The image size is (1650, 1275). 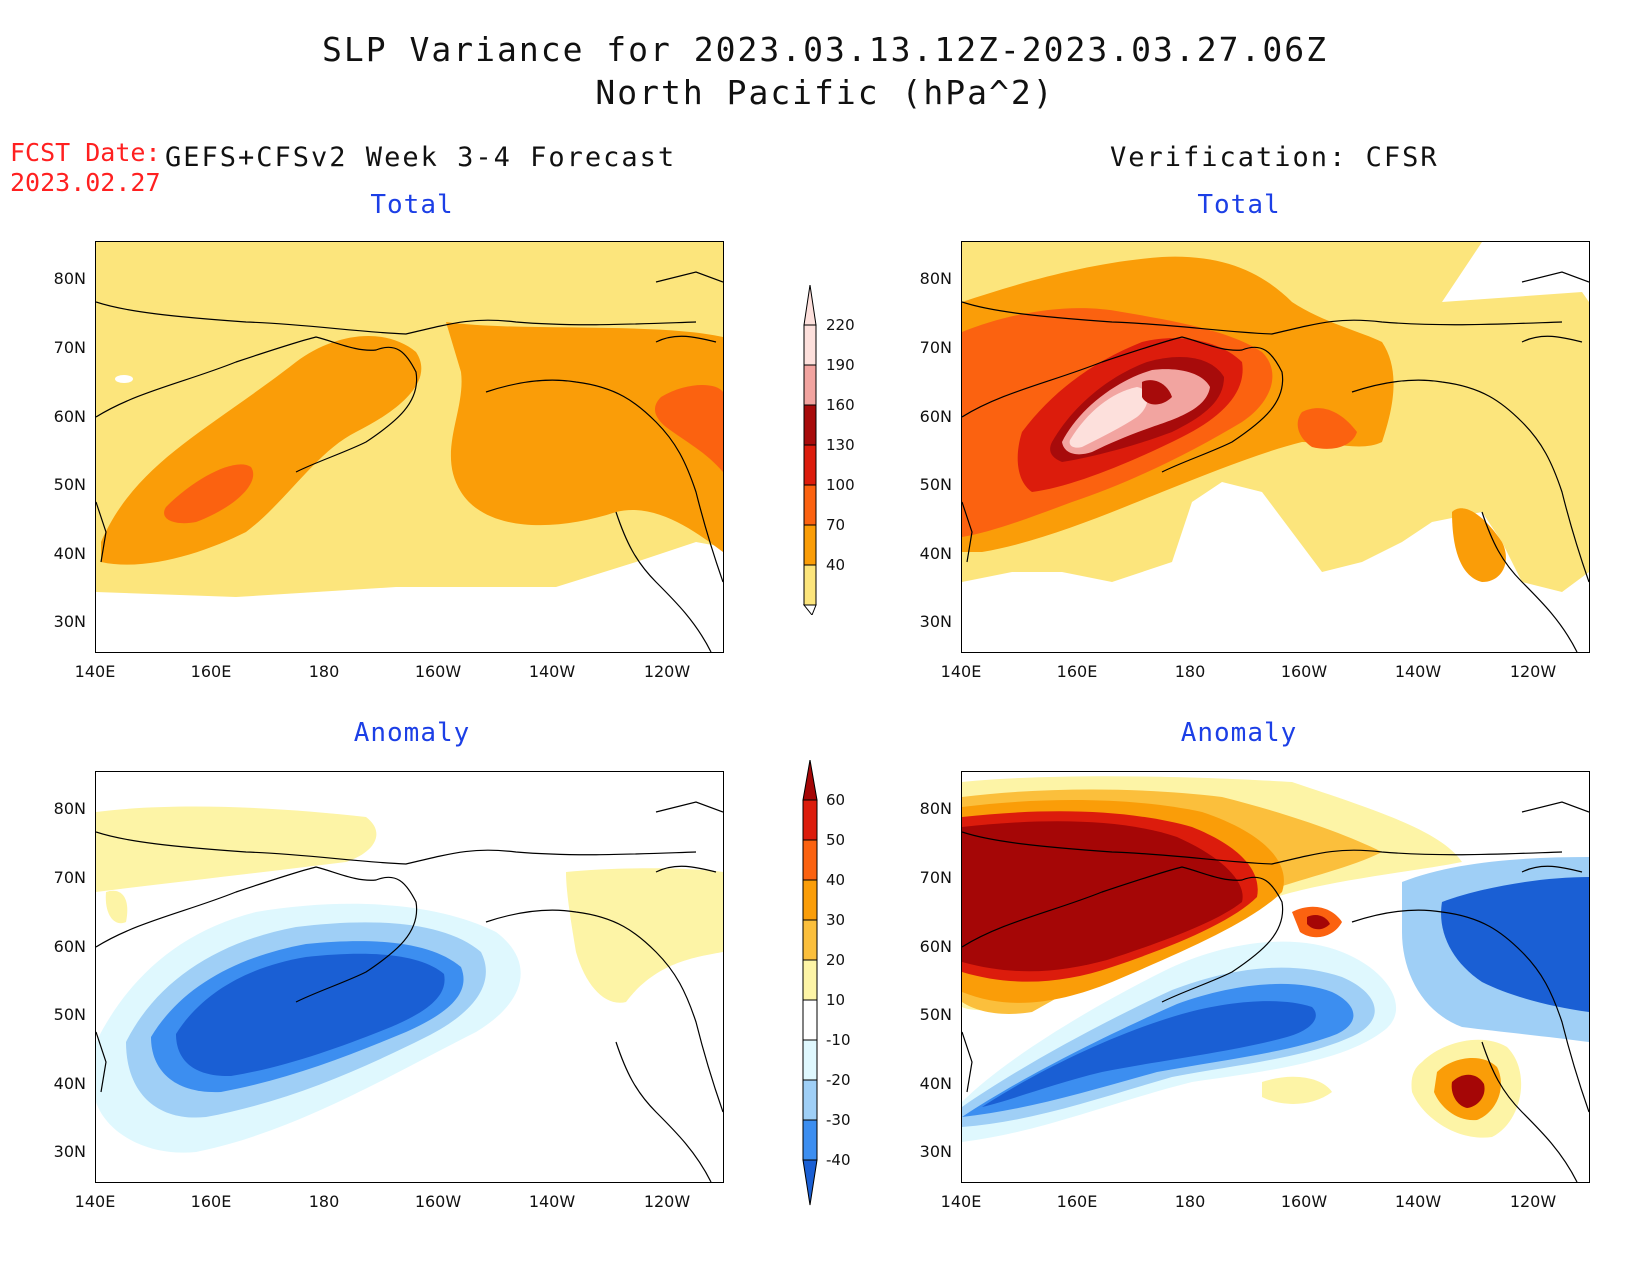 I want to click on forecast-anomaly-map, so click(x=409, y=977).